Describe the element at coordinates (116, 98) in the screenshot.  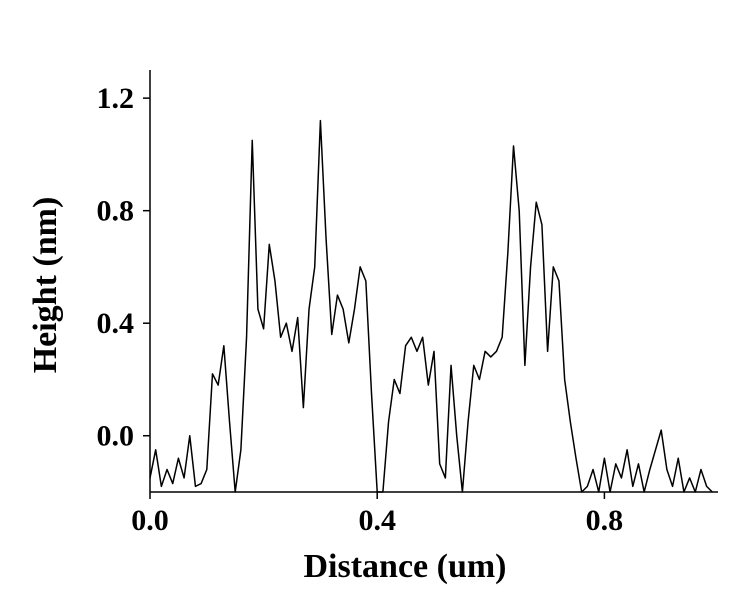
I see `y-tick-label: 1.2` at that location.